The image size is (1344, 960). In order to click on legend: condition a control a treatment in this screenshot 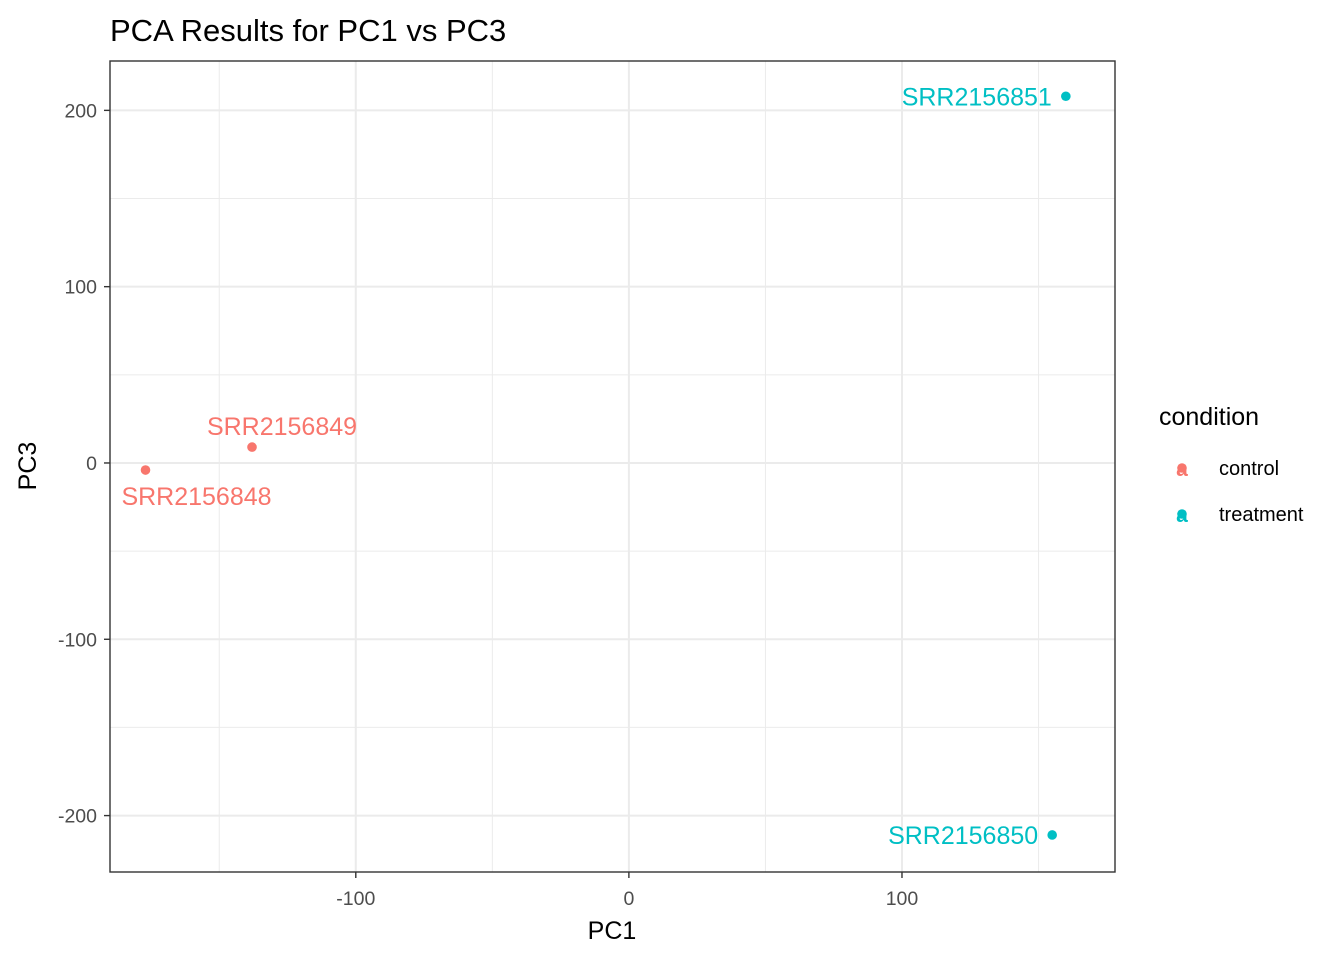, I will do `click(1231, 465)`.